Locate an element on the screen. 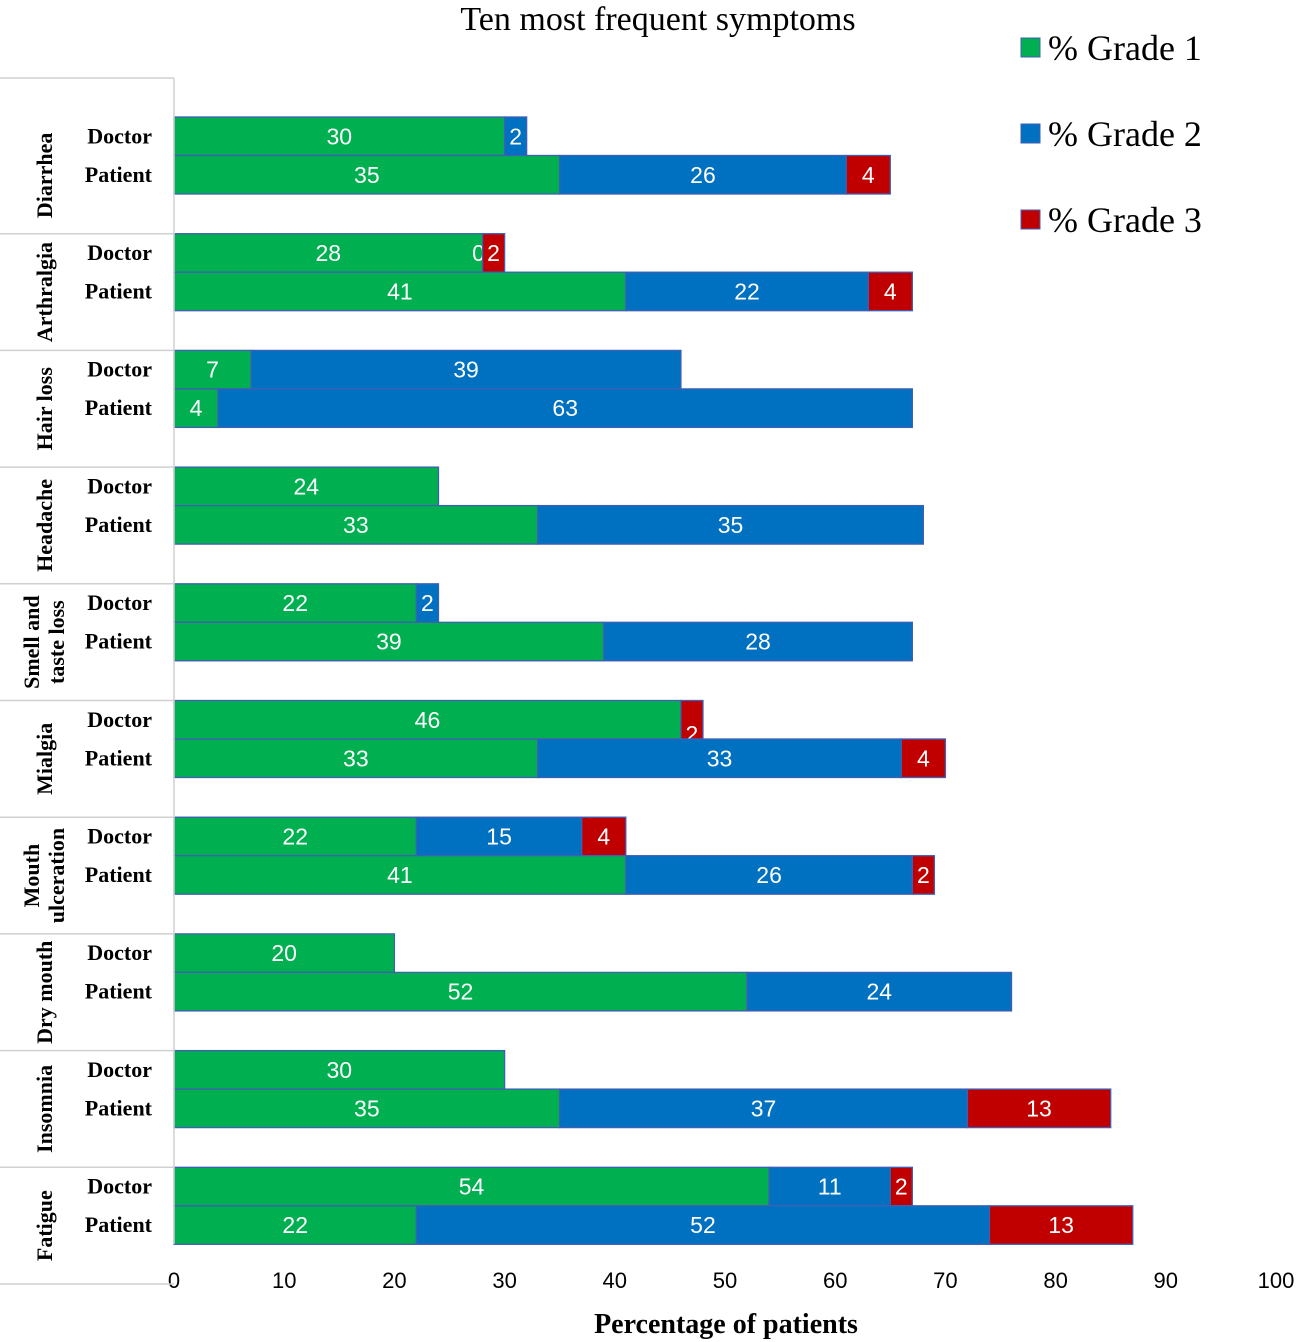  category-label-mialgia: Mialgia is located at coordinates (44, 759).